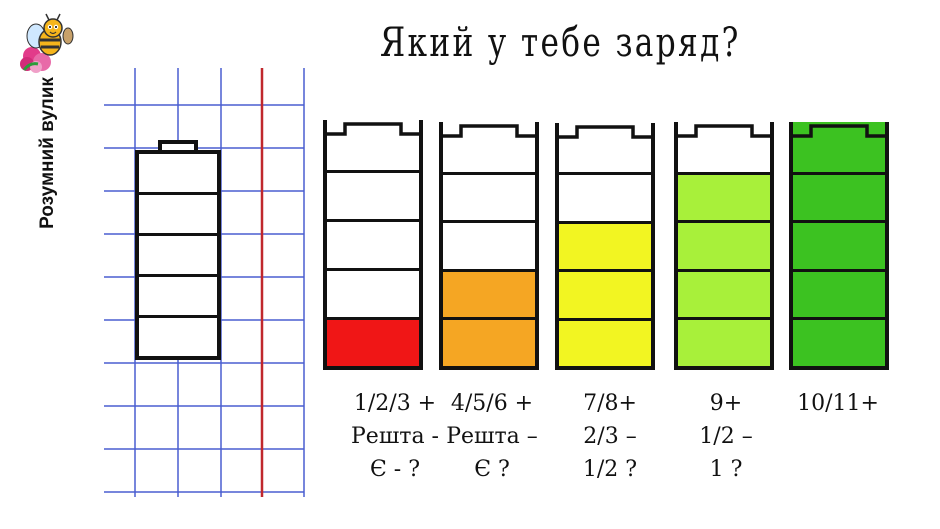  I want to click on battery-label-line: Решта -, so click(395, 436).